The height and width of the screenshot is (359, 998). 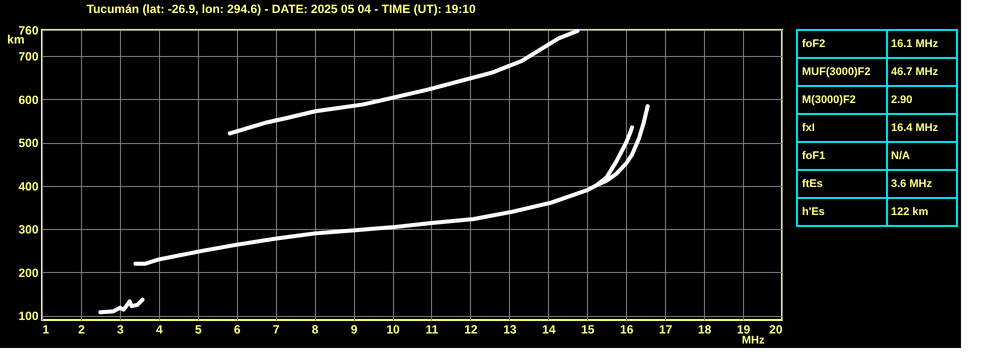 What do you see at coordinates (829, 100) in the screenshot?
I see `text: M(3000)F2` at bounding box center [829, 100].